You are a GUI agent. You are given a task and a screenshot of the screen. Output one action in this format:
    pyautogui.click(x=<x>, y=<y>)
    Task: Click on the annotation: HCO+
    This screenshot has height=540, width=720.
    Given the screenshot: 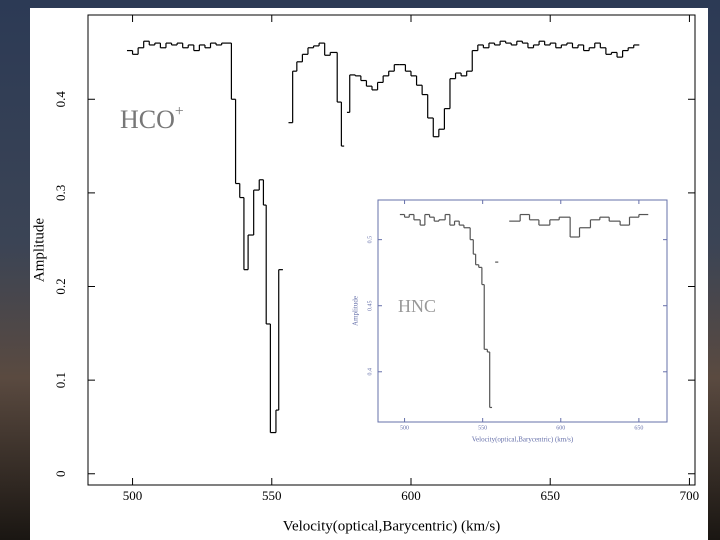 What is the action you would take?
    pyautogui.click(x=152, y=118)
    